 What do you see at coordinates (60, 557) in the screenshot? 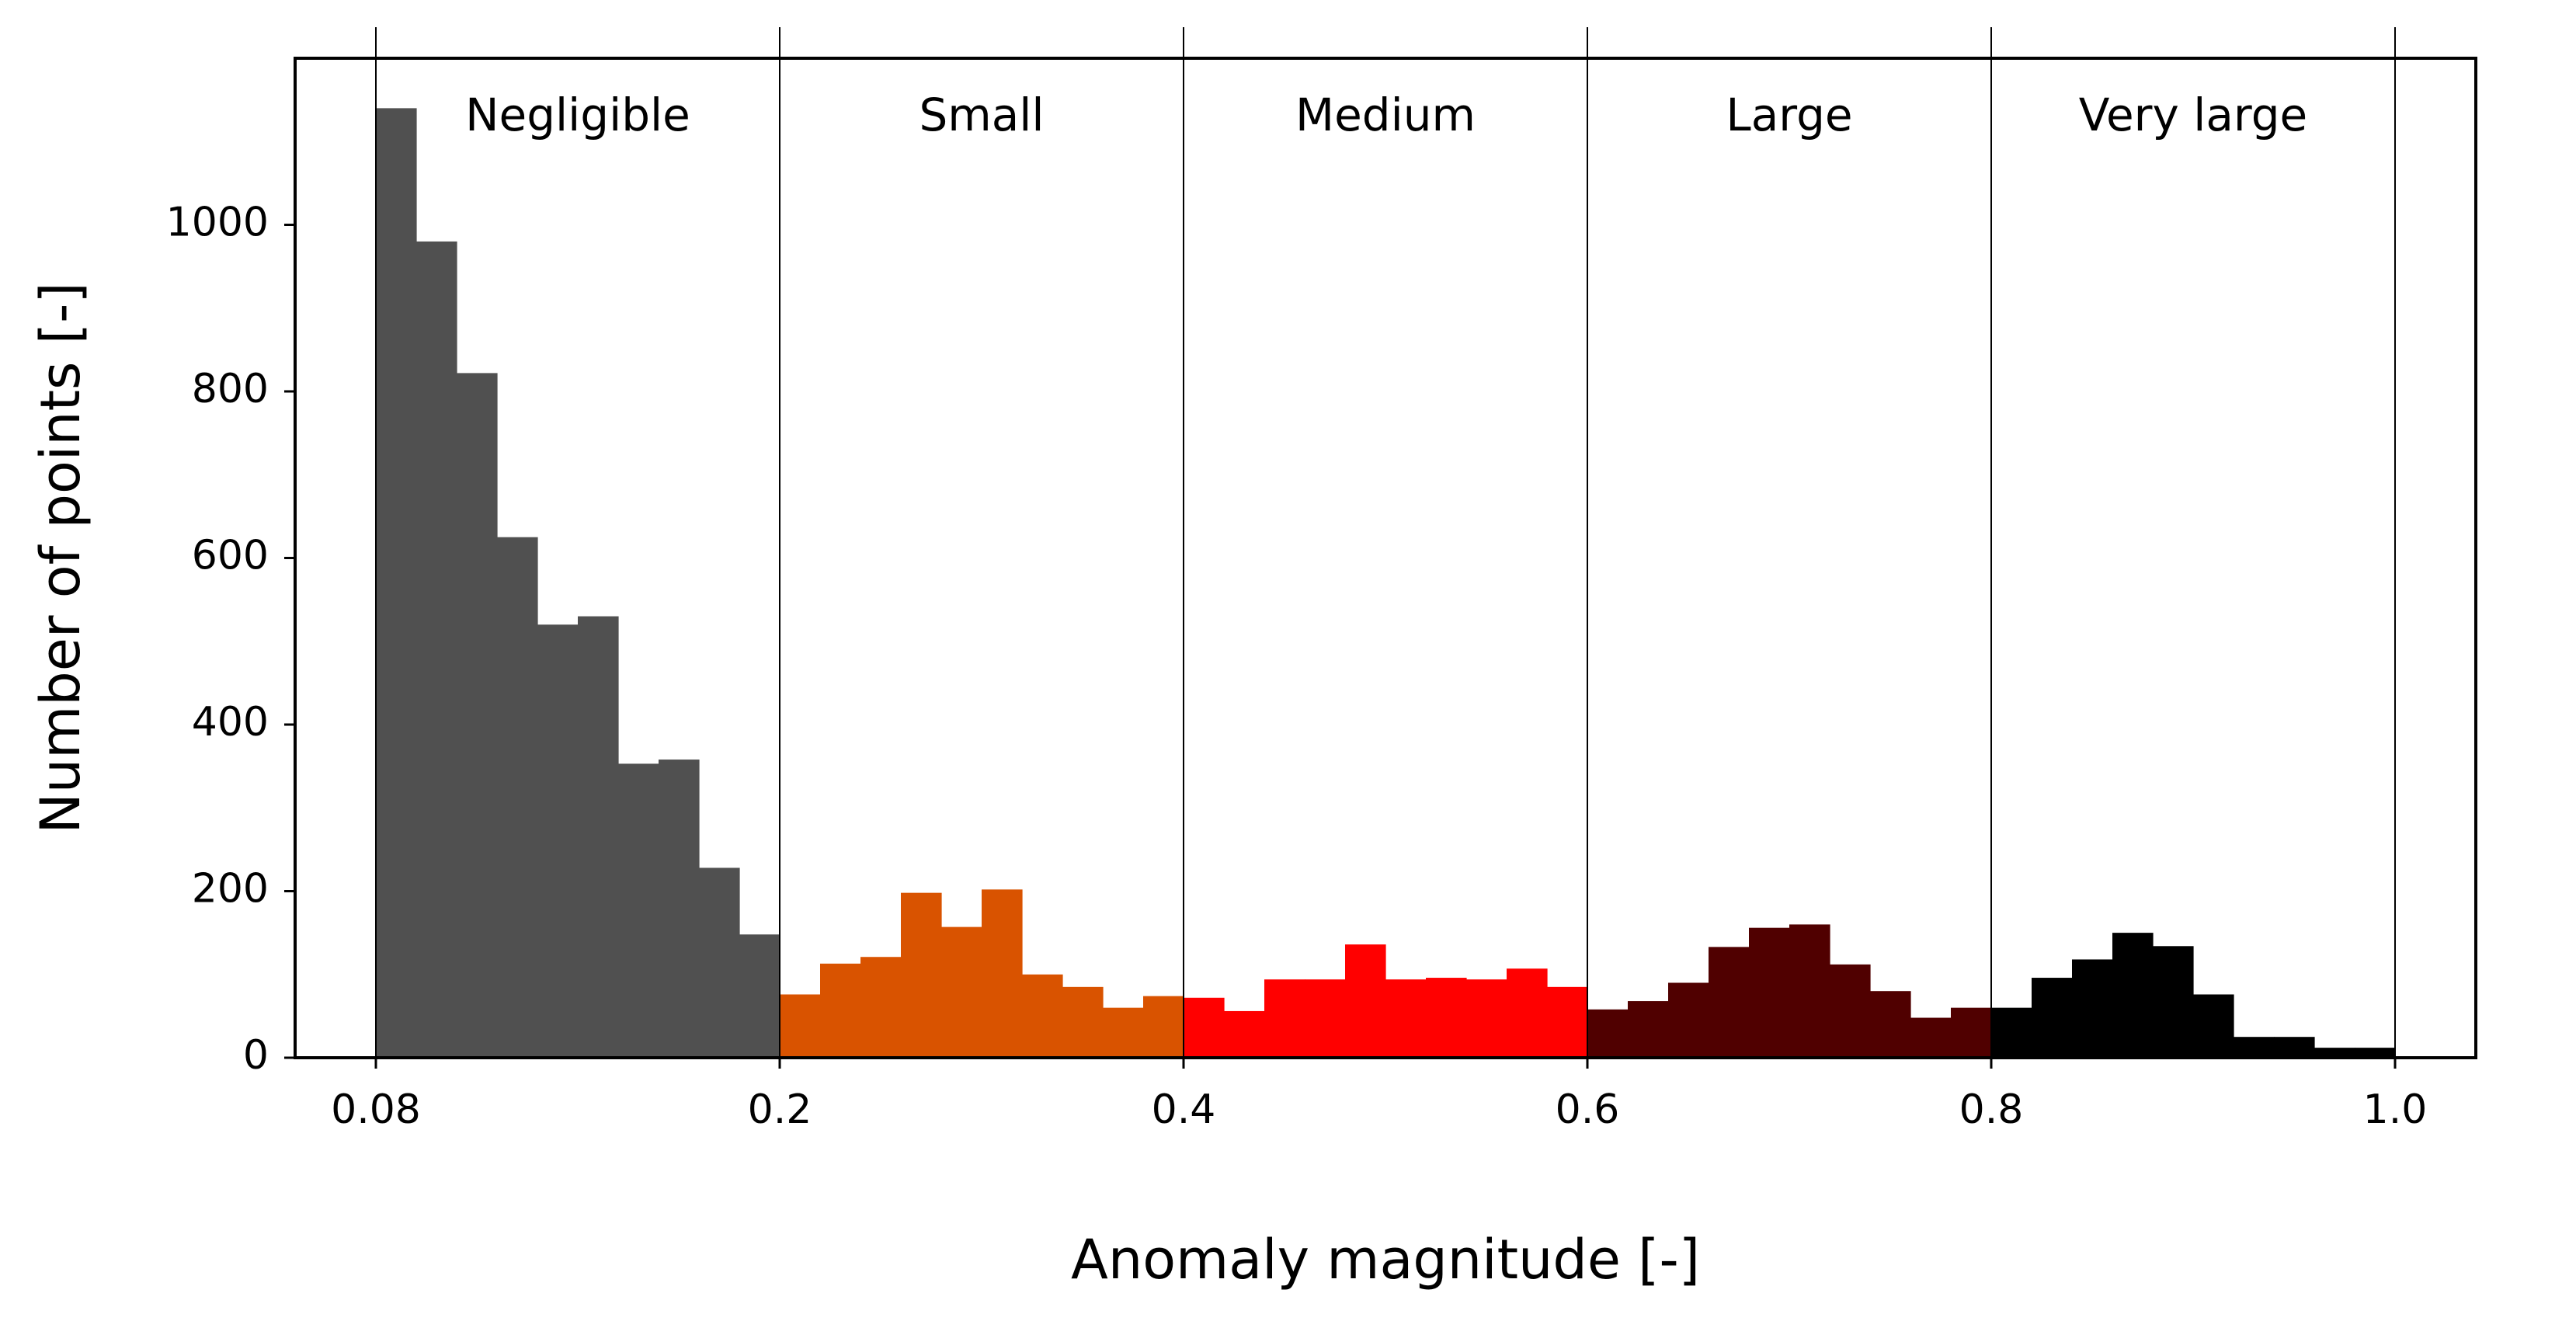
I see `y-axis-title: Number of points [-]` at bounding box center [60, 557].